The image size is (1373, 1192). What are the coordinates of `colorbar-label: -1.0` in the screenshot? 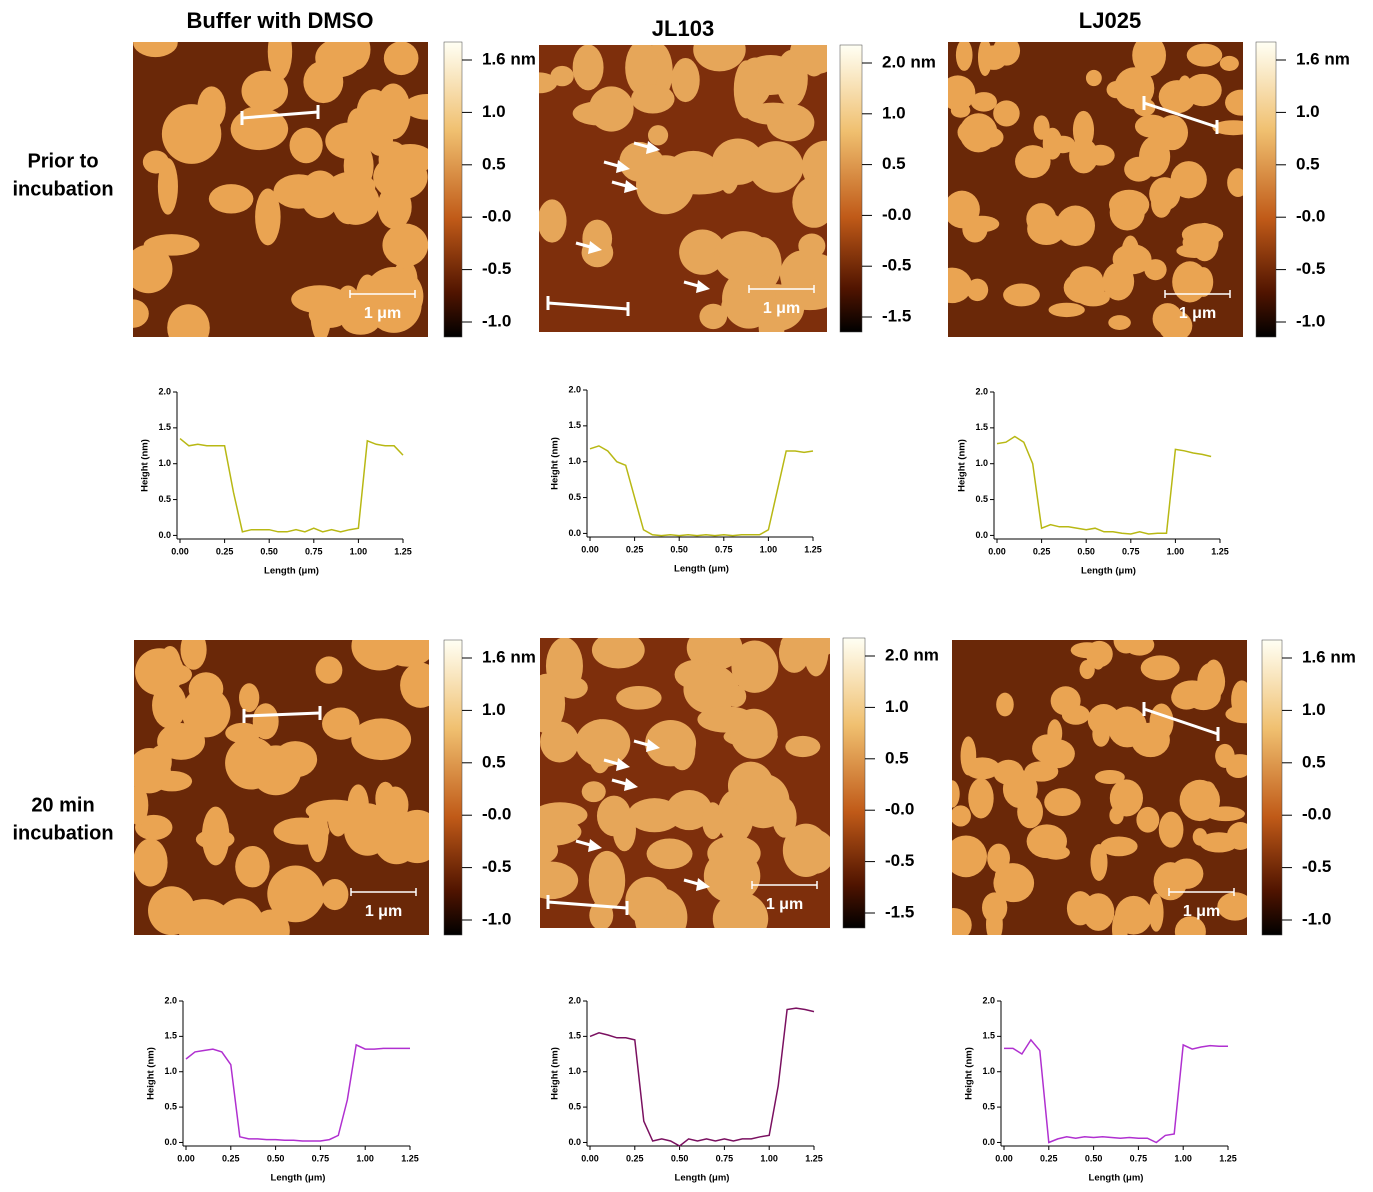 It's located at (1310, 320).